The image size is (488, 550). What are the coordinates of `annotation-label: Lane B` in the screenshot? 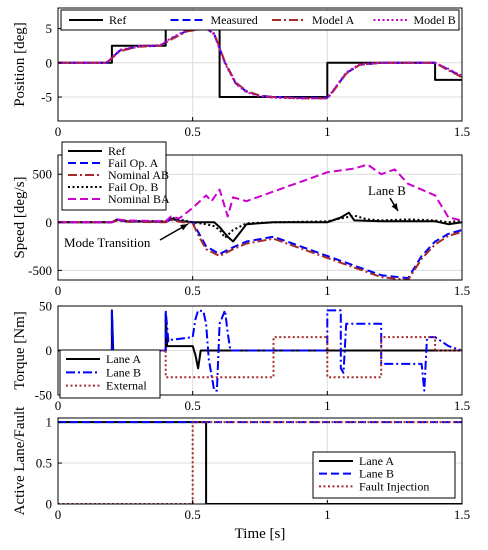 It's located at (387, 190).